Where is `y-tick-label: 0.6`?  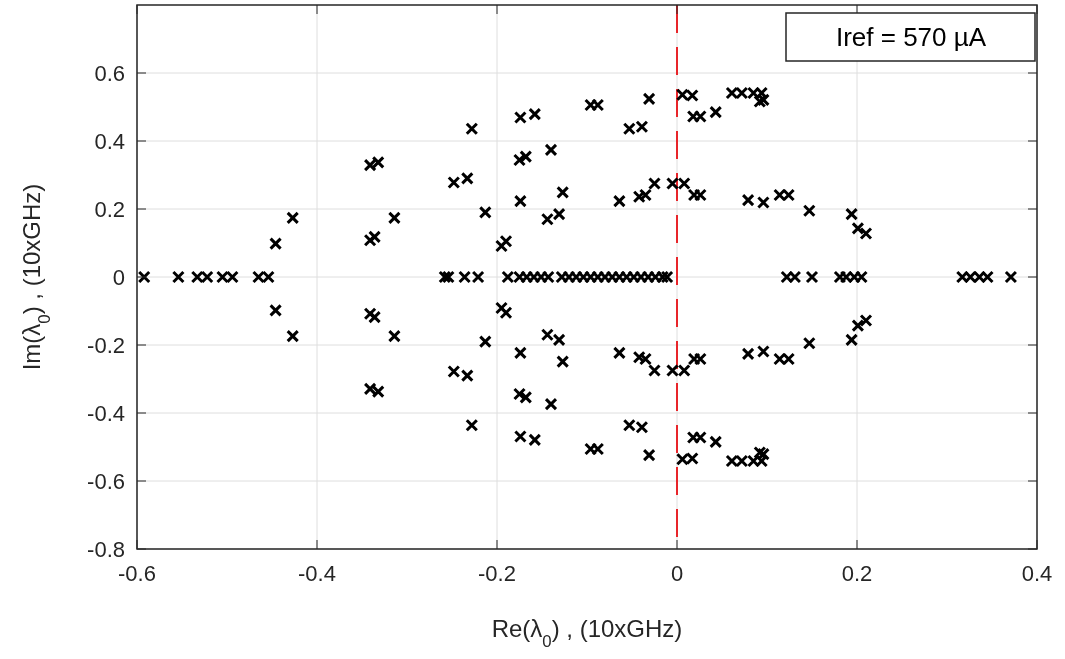
y-tick-label: 0.6 is located at coordinates (109, 73).